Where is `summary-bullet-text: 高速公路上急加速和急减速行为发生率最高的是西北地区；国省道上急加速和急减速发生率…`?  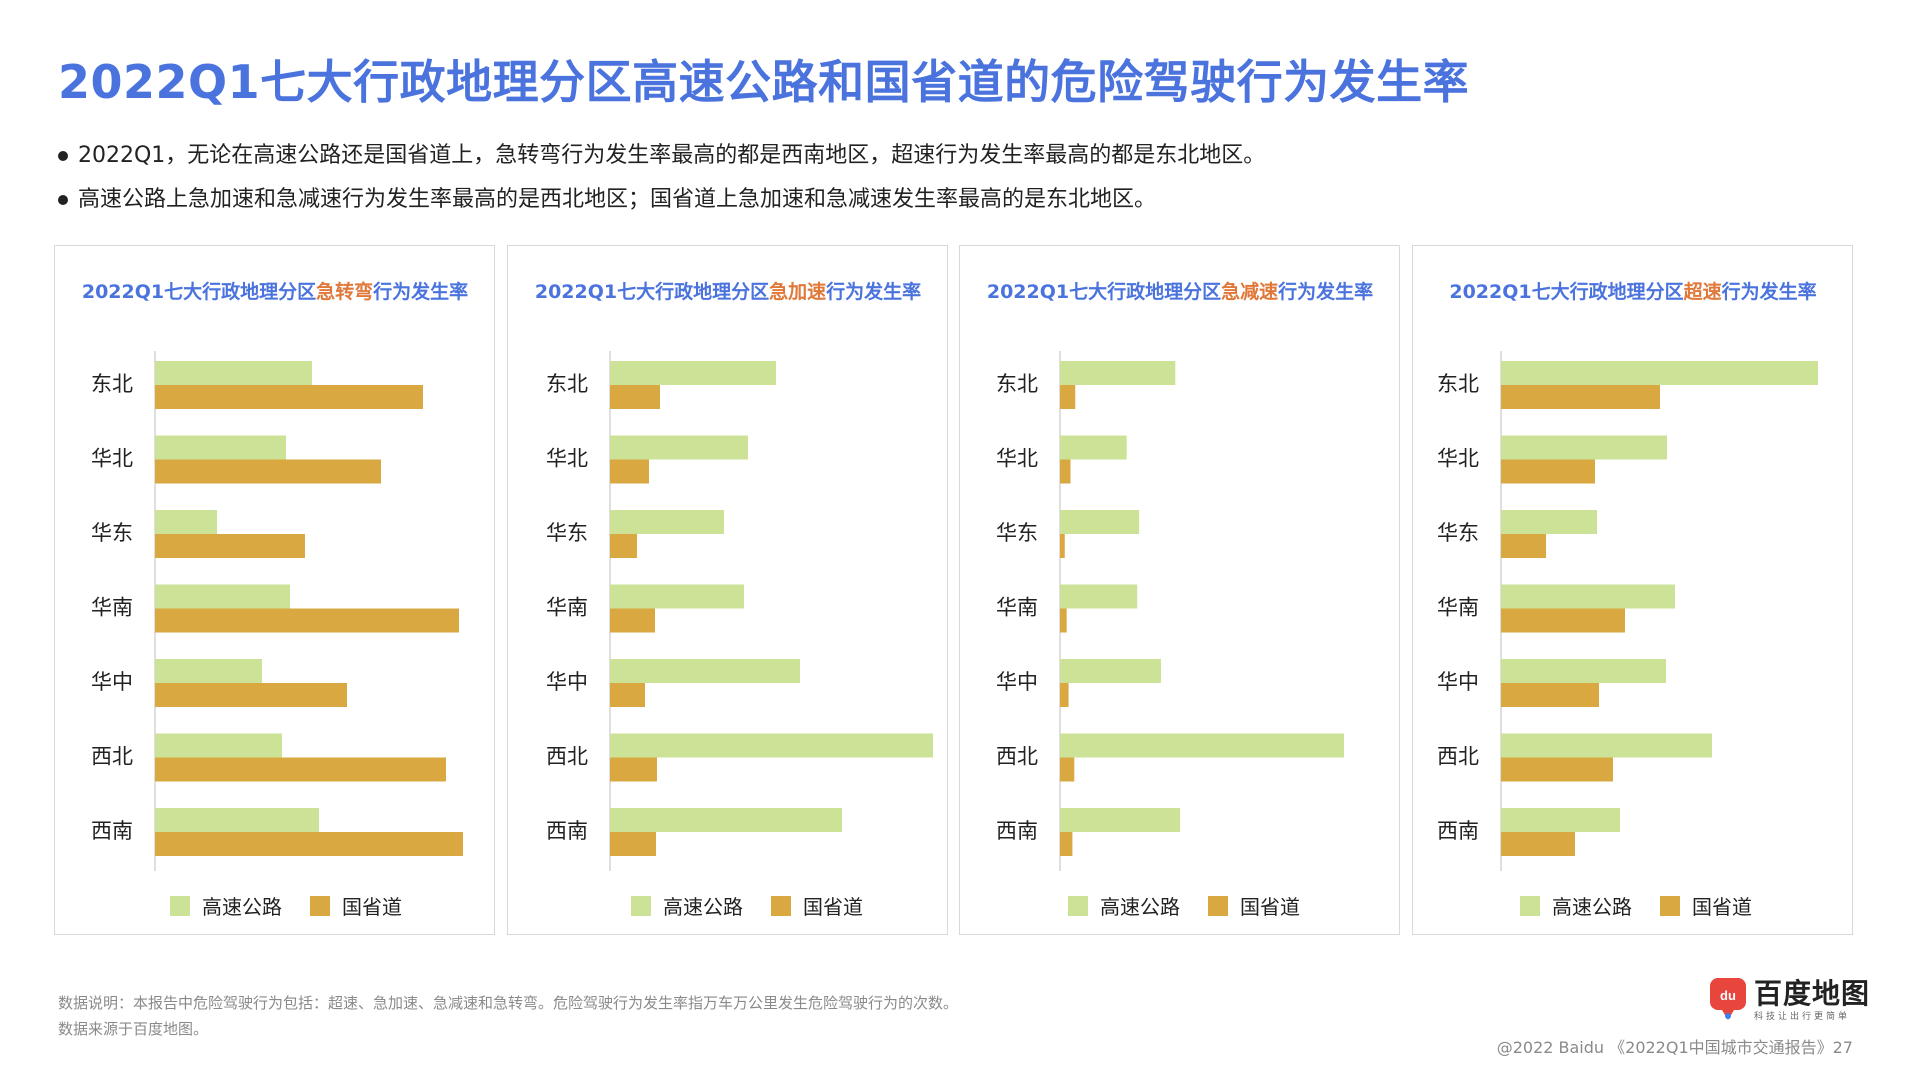 summary-bullet-text: 高速公路上急加速和急减速行为发生率最高的是西北地区；国省道上急加速和急减速发生率… is located at coordinates (617, 199).